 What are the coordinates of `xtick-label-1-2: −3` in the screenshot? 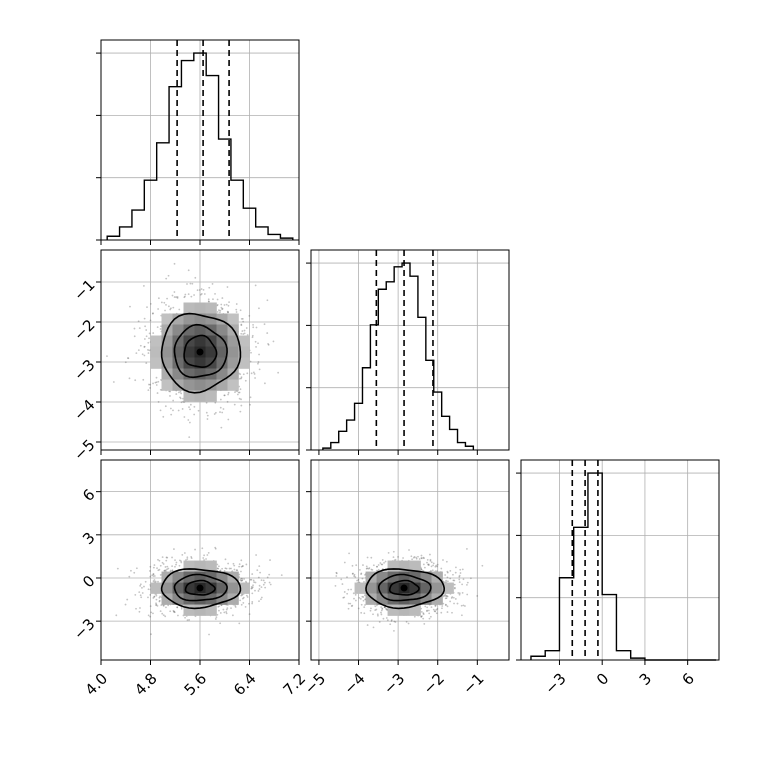 It's located at (394, 684).